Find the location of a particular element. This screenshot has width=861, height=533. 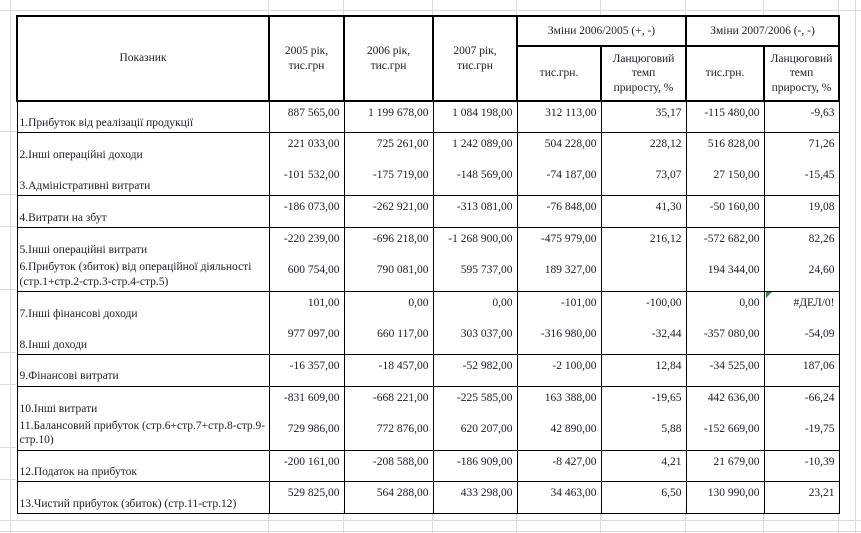

value-cell: 600 754,00 is located at coordinates (306, 275).